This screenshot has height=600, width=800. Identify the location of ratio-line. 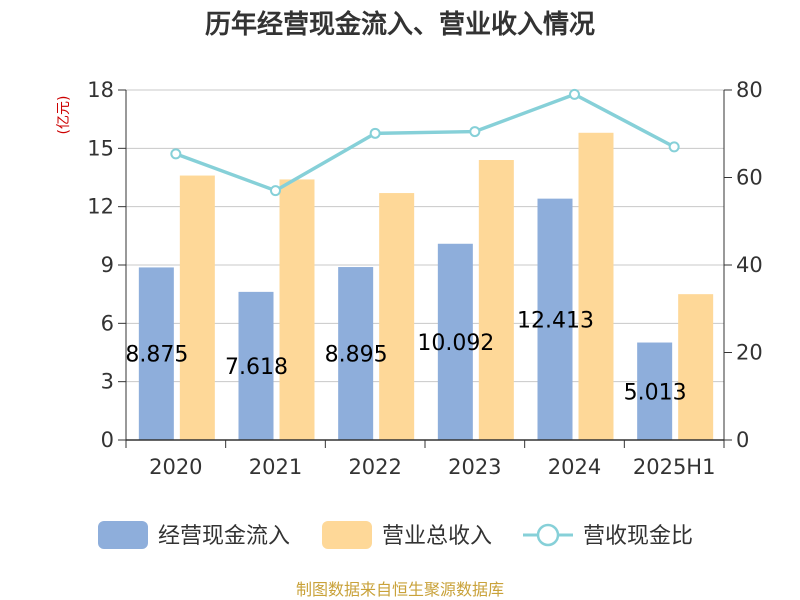
(425, 142).